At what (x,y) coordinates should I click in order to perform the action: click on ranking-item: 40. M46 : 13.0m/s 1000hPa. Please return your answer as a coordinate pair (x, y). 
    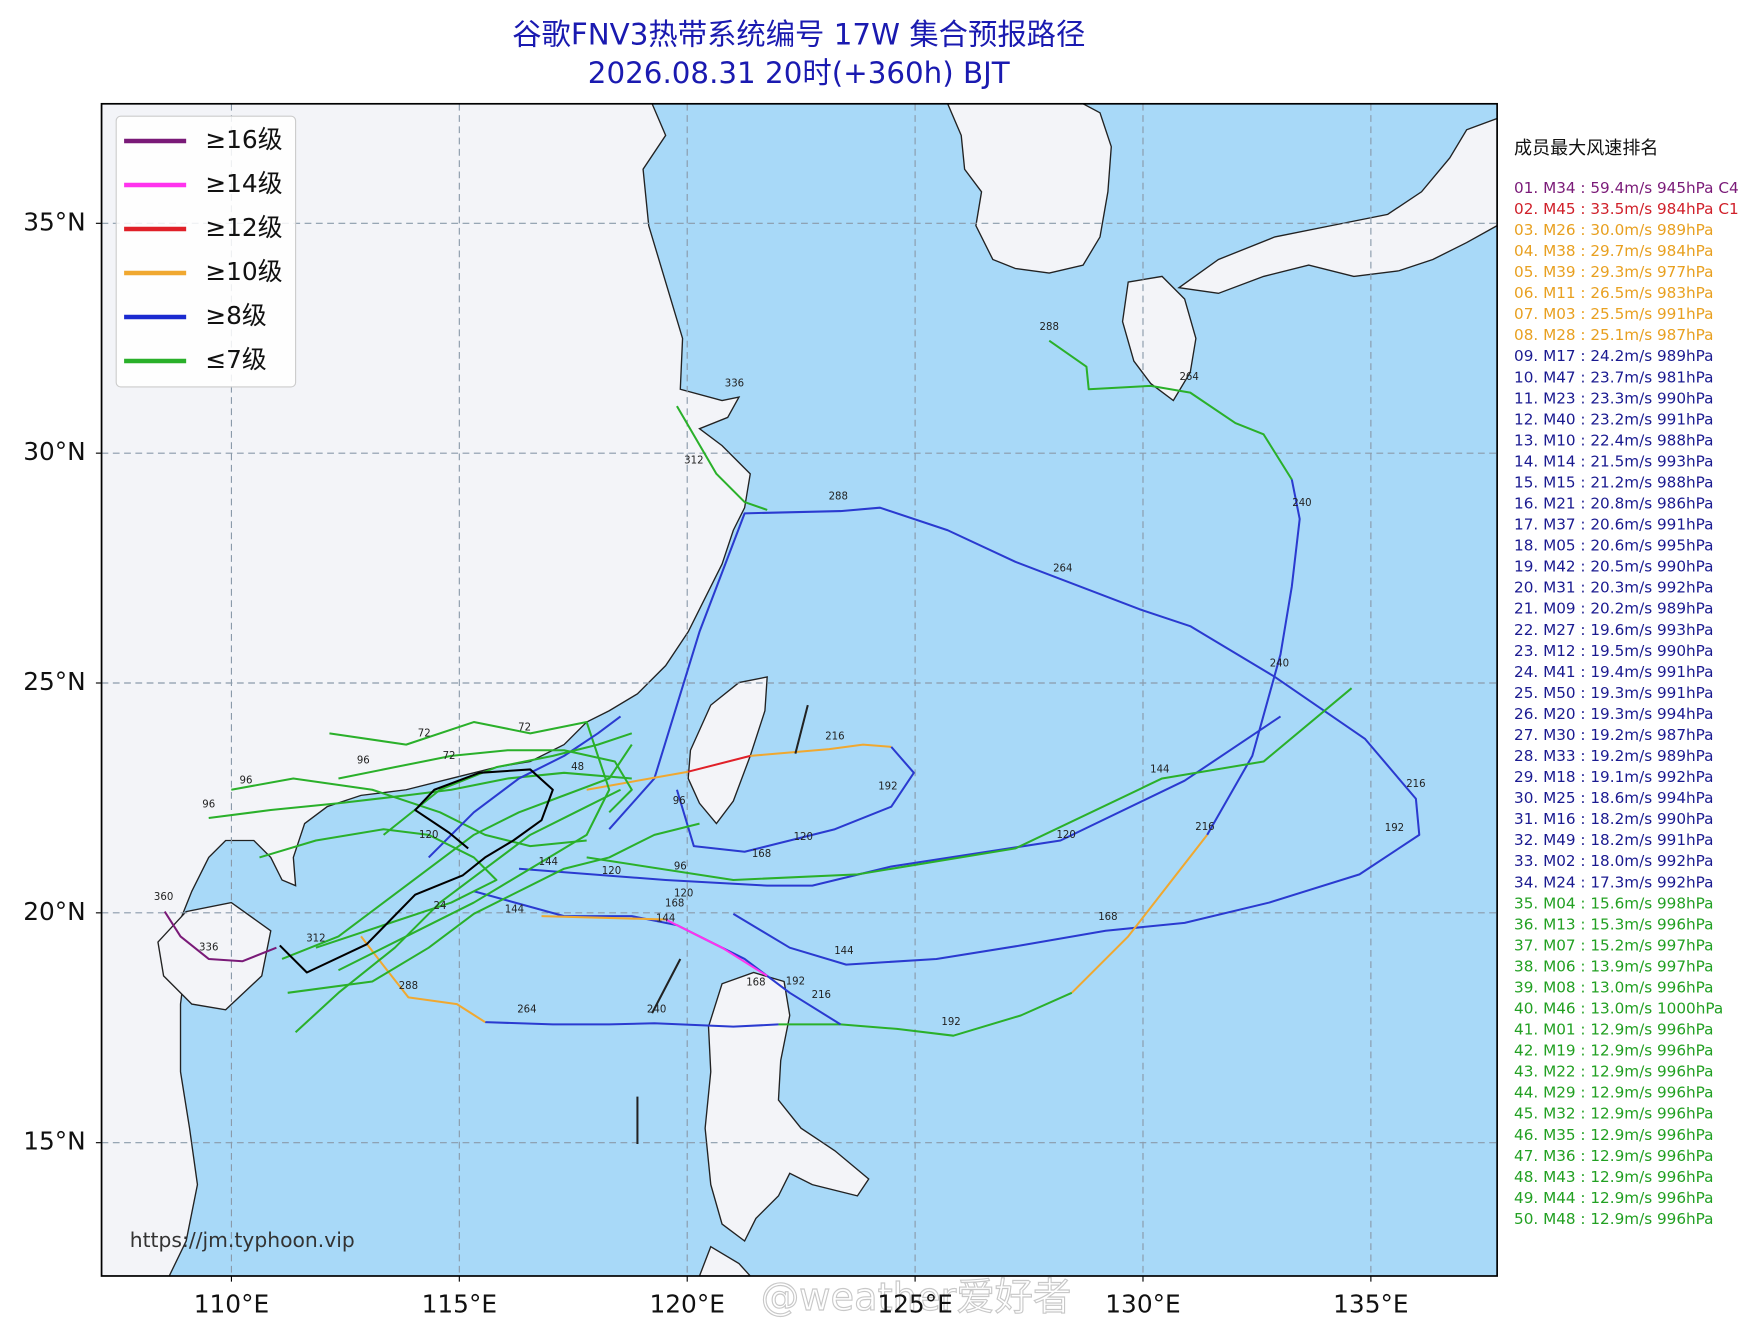
    Looking at the image, I should click on (1618, 1009).